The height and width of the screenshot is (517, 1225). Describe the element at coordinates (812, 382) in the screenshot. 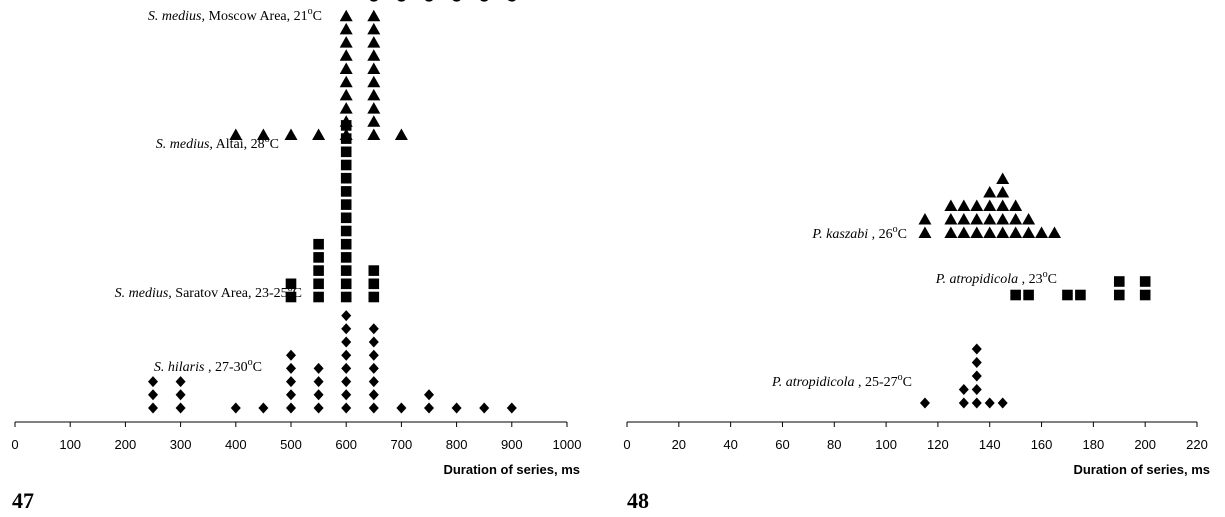

I see `series-label-species: P. atropidicola` at that location.